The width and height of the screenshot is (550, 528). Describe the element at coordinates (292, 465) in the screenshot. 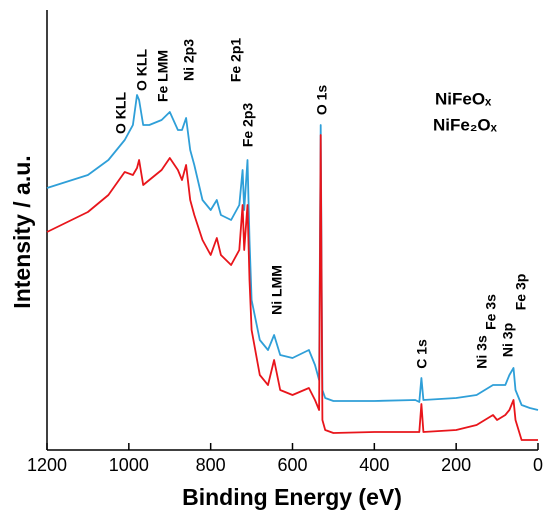

I see `x-tick-label: 600` at that location.